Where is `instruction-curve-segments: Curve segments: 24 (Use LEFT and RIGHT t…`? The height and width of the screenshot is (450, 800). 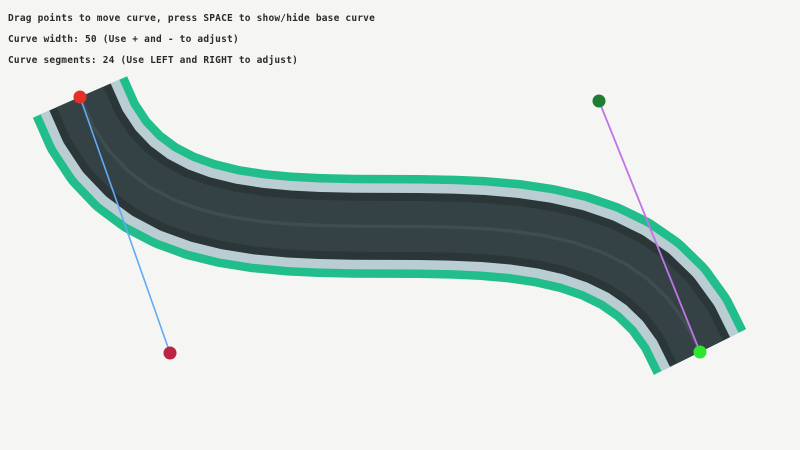 instruction-curve-segments: Curve segments: 24 (Use LEFT and RIGHT t… is located at coordinates (153, 60).